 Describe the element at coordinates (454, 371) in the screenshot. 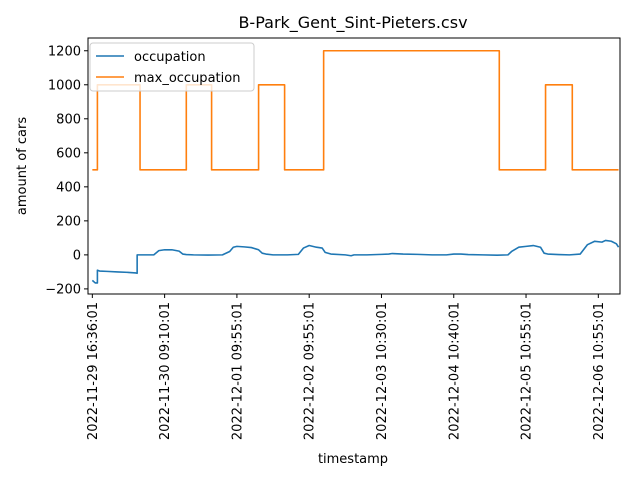

I see `x-tick-label: 2022-12-04 10:40:01` at that location.